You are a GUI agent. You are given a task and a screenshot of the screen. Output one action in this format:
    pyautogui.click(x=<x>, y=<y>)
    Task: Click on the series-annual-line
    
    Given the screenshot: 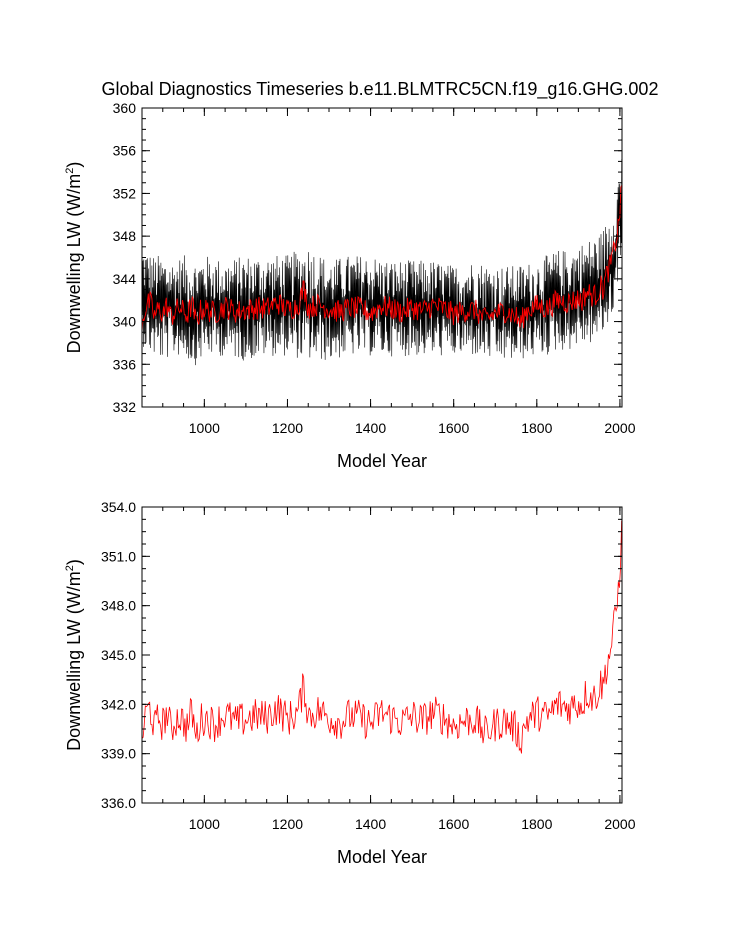 What is the action you would take?
    pyautogui.click(x=382, y=258)
    